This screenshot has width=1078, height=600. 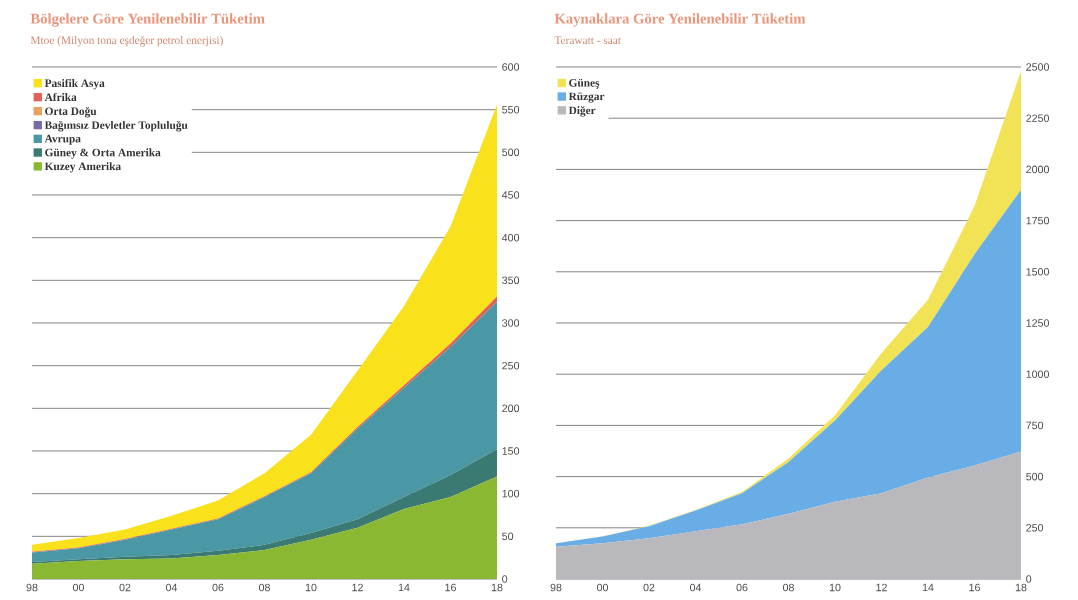 What do you see at coordinates (680, 20) in the screenshot?
I see `chart-title: Kaynaklara Göre Yenilenebilir Tüketim` at bounding box center [680, 20].